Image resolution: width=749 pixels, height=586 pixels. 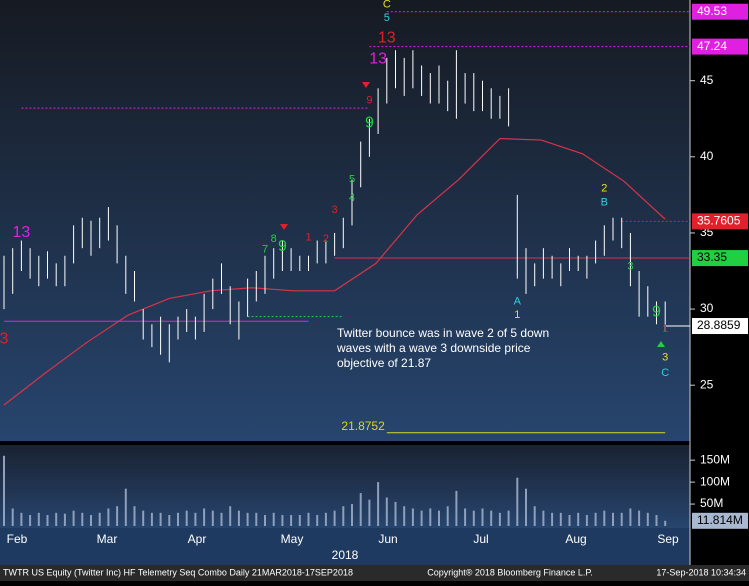 What do you see at coordinates (712, 46) in the screenshot?
I see `level-label: 47.24` at bounding box center [712, 46].